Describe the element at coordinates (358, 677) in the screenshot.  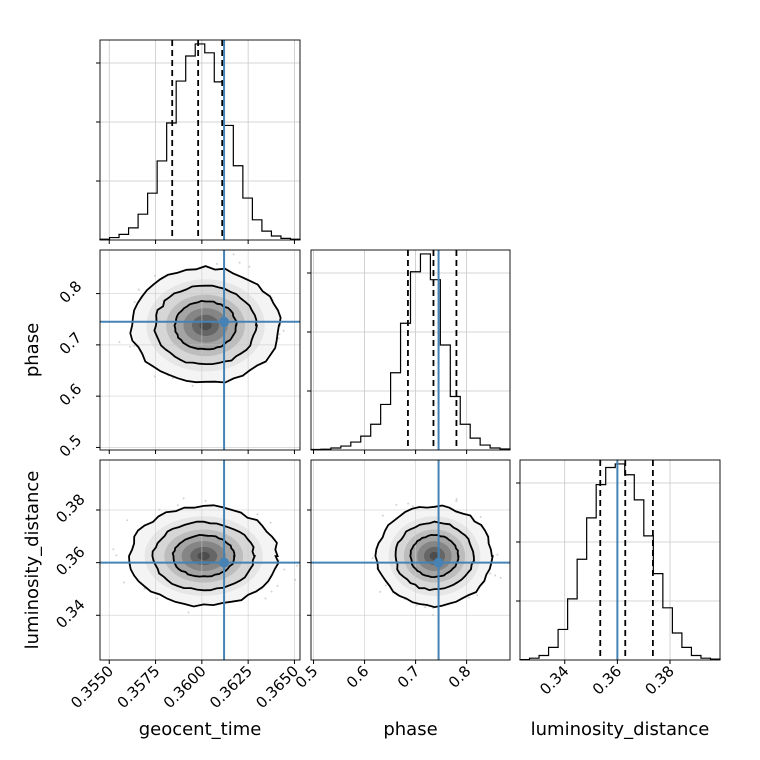
I see `x-tick-label: 0.6` at that location.